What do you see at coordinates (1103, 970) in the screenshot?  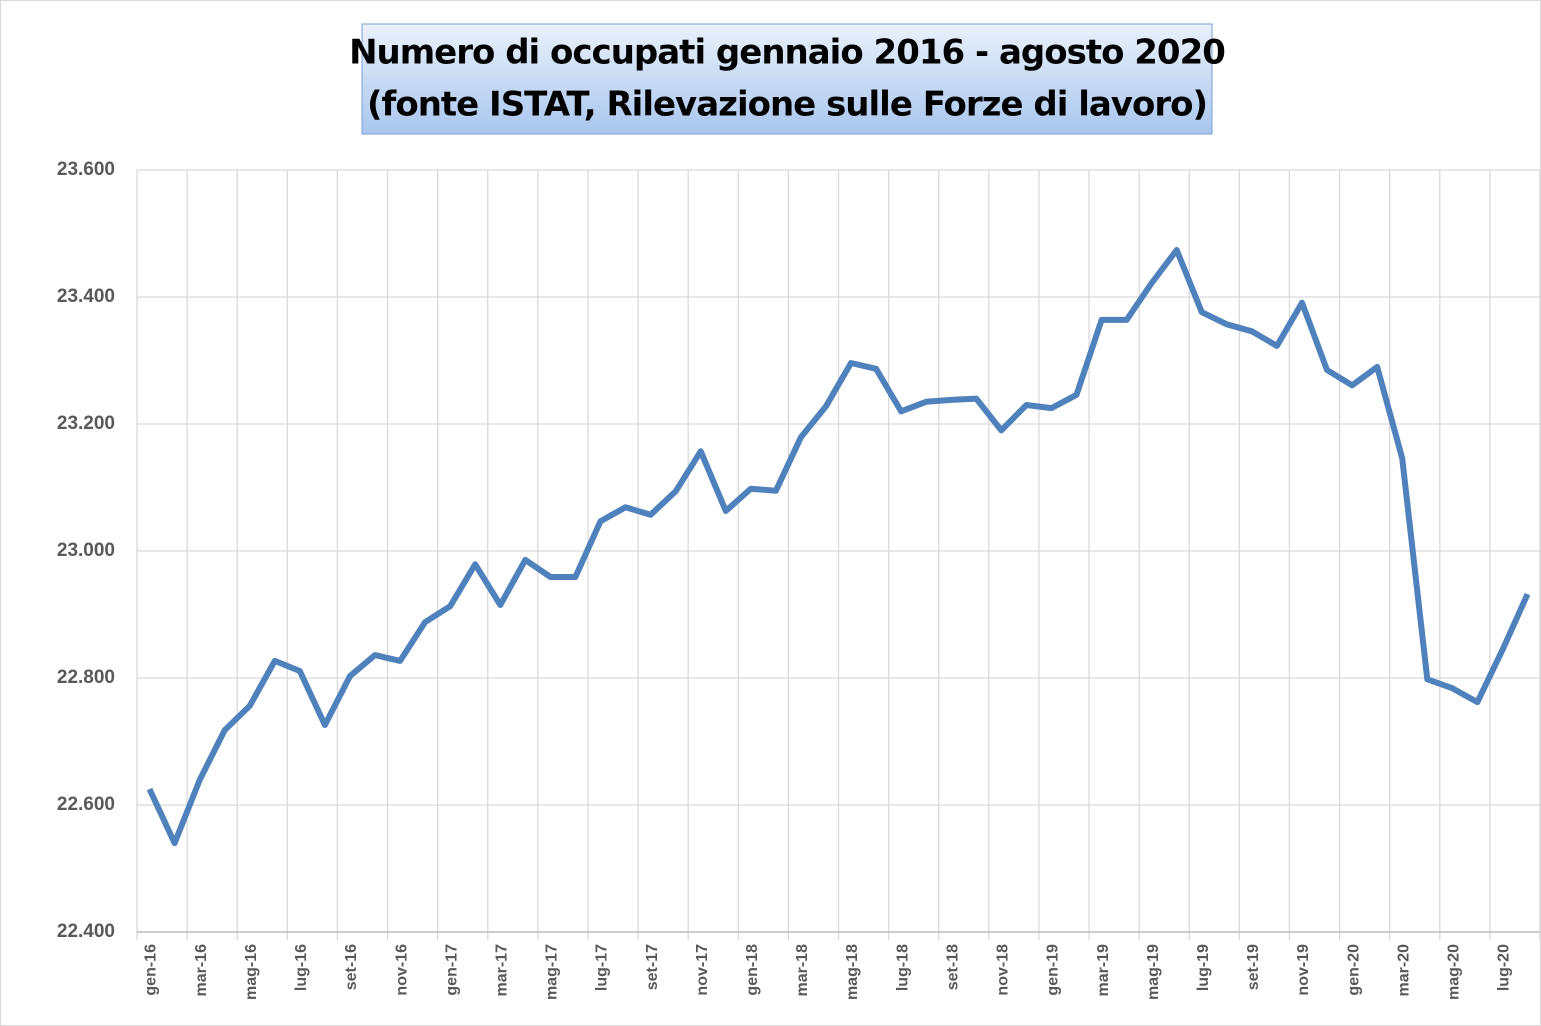 I see `x-tick-label: mar-19` at bounding box center [1103, 970].